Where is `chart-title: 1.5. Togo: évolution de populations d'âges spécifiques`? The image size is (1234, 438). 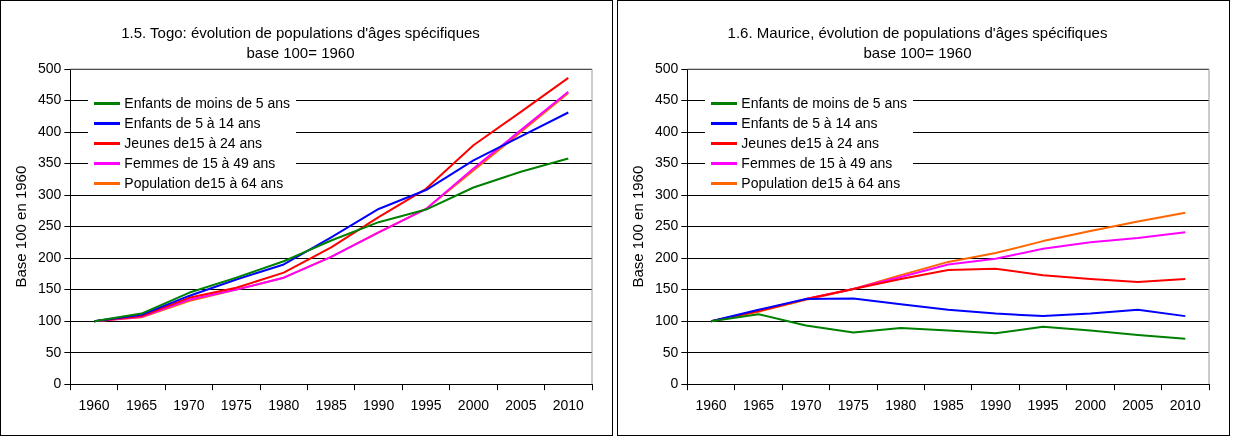 chart-title: 1.5. Togo: évolution de populations d'âges spécifiques is located at coordinates (300, 33).